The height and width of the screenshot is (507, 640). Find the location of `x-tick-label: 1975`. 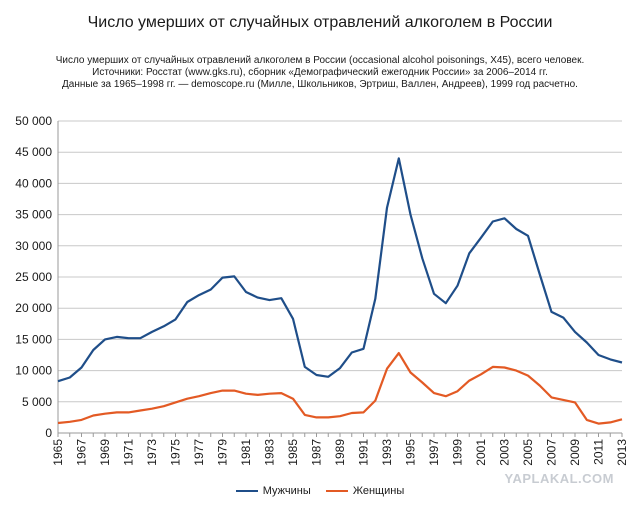

x-tick-label: 1975 is located at coordinates (176, 452).